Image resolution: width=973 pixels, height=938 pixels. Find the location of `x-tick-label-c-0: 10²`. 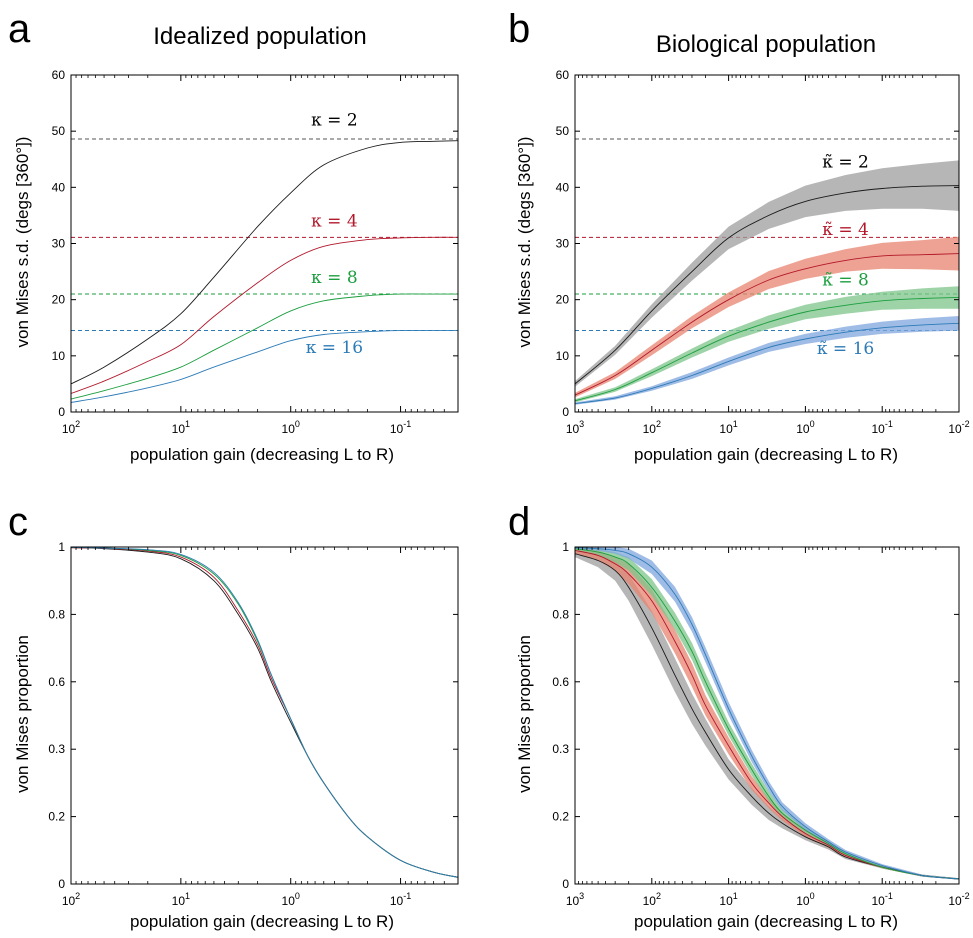

x-tick-label-c-0: 10² is located at coordinates (71, 899).